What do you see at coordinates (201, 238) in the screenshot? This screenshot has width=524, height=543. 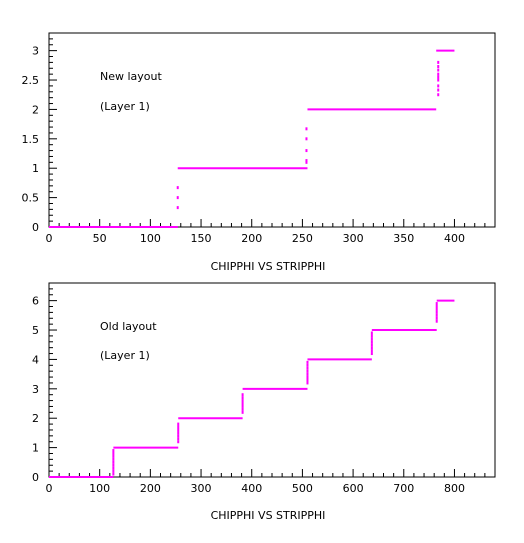 I see `x-tick-label: 150` at bounding box center [201, 238].